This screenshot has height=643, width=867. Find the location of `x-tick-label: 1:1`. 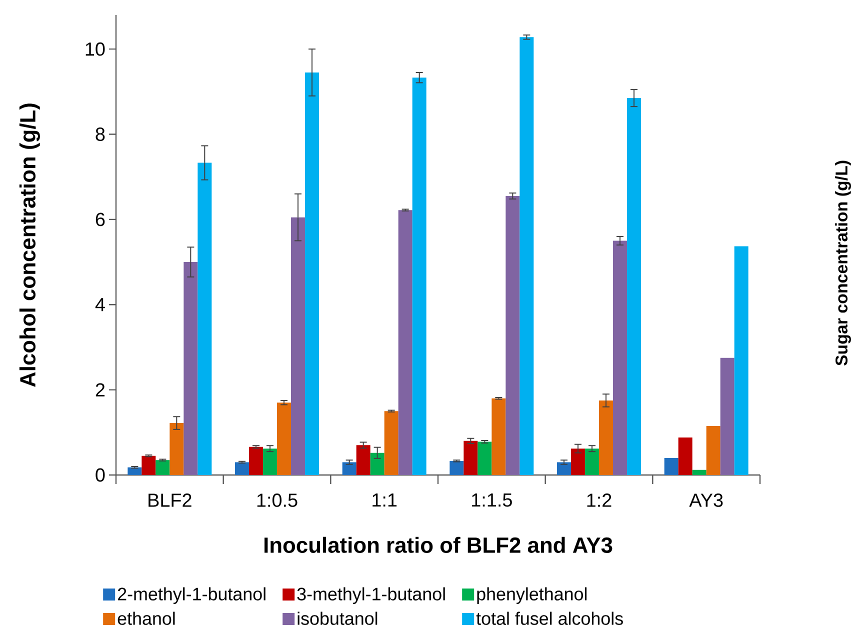

x-tick-label: 1:1 is located at coordinates (384, 500).